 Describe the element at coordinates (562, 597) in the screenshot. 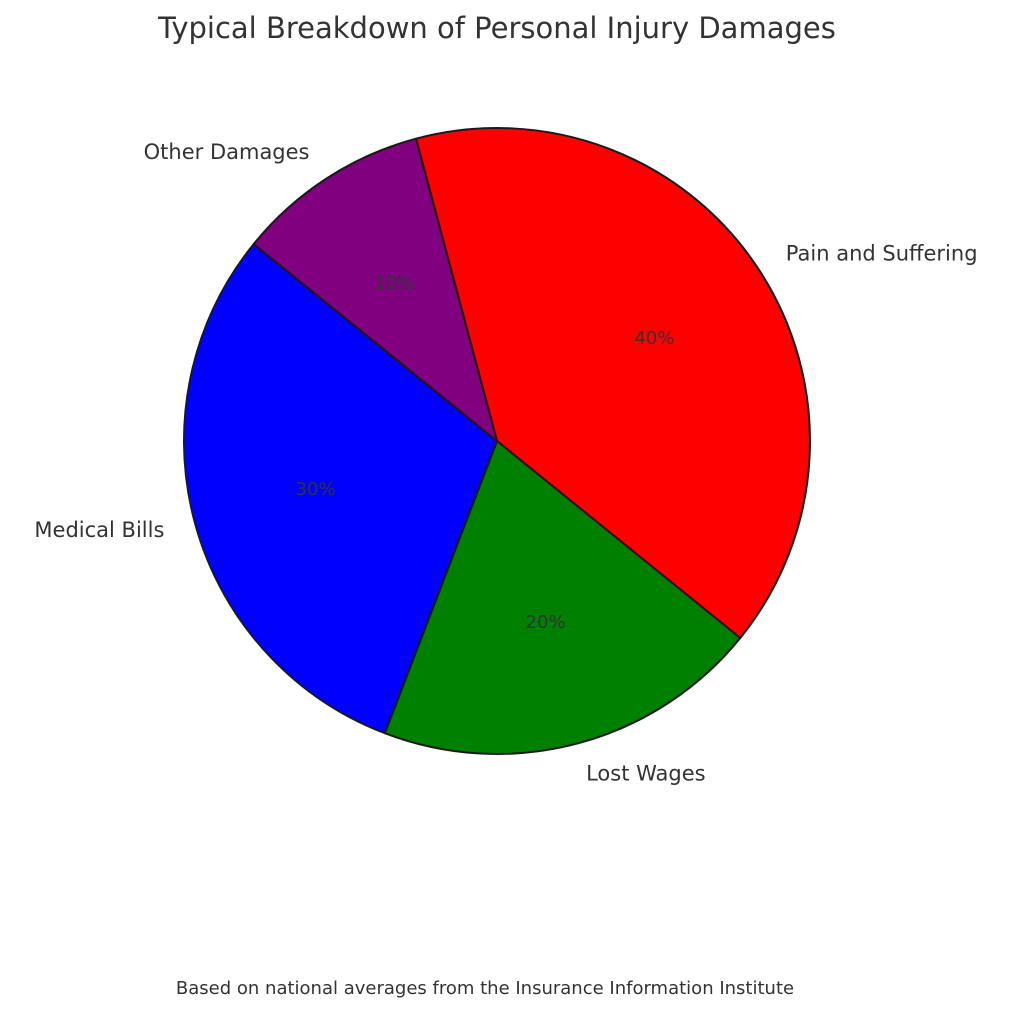

I see `slice-lost-wages` at that location.